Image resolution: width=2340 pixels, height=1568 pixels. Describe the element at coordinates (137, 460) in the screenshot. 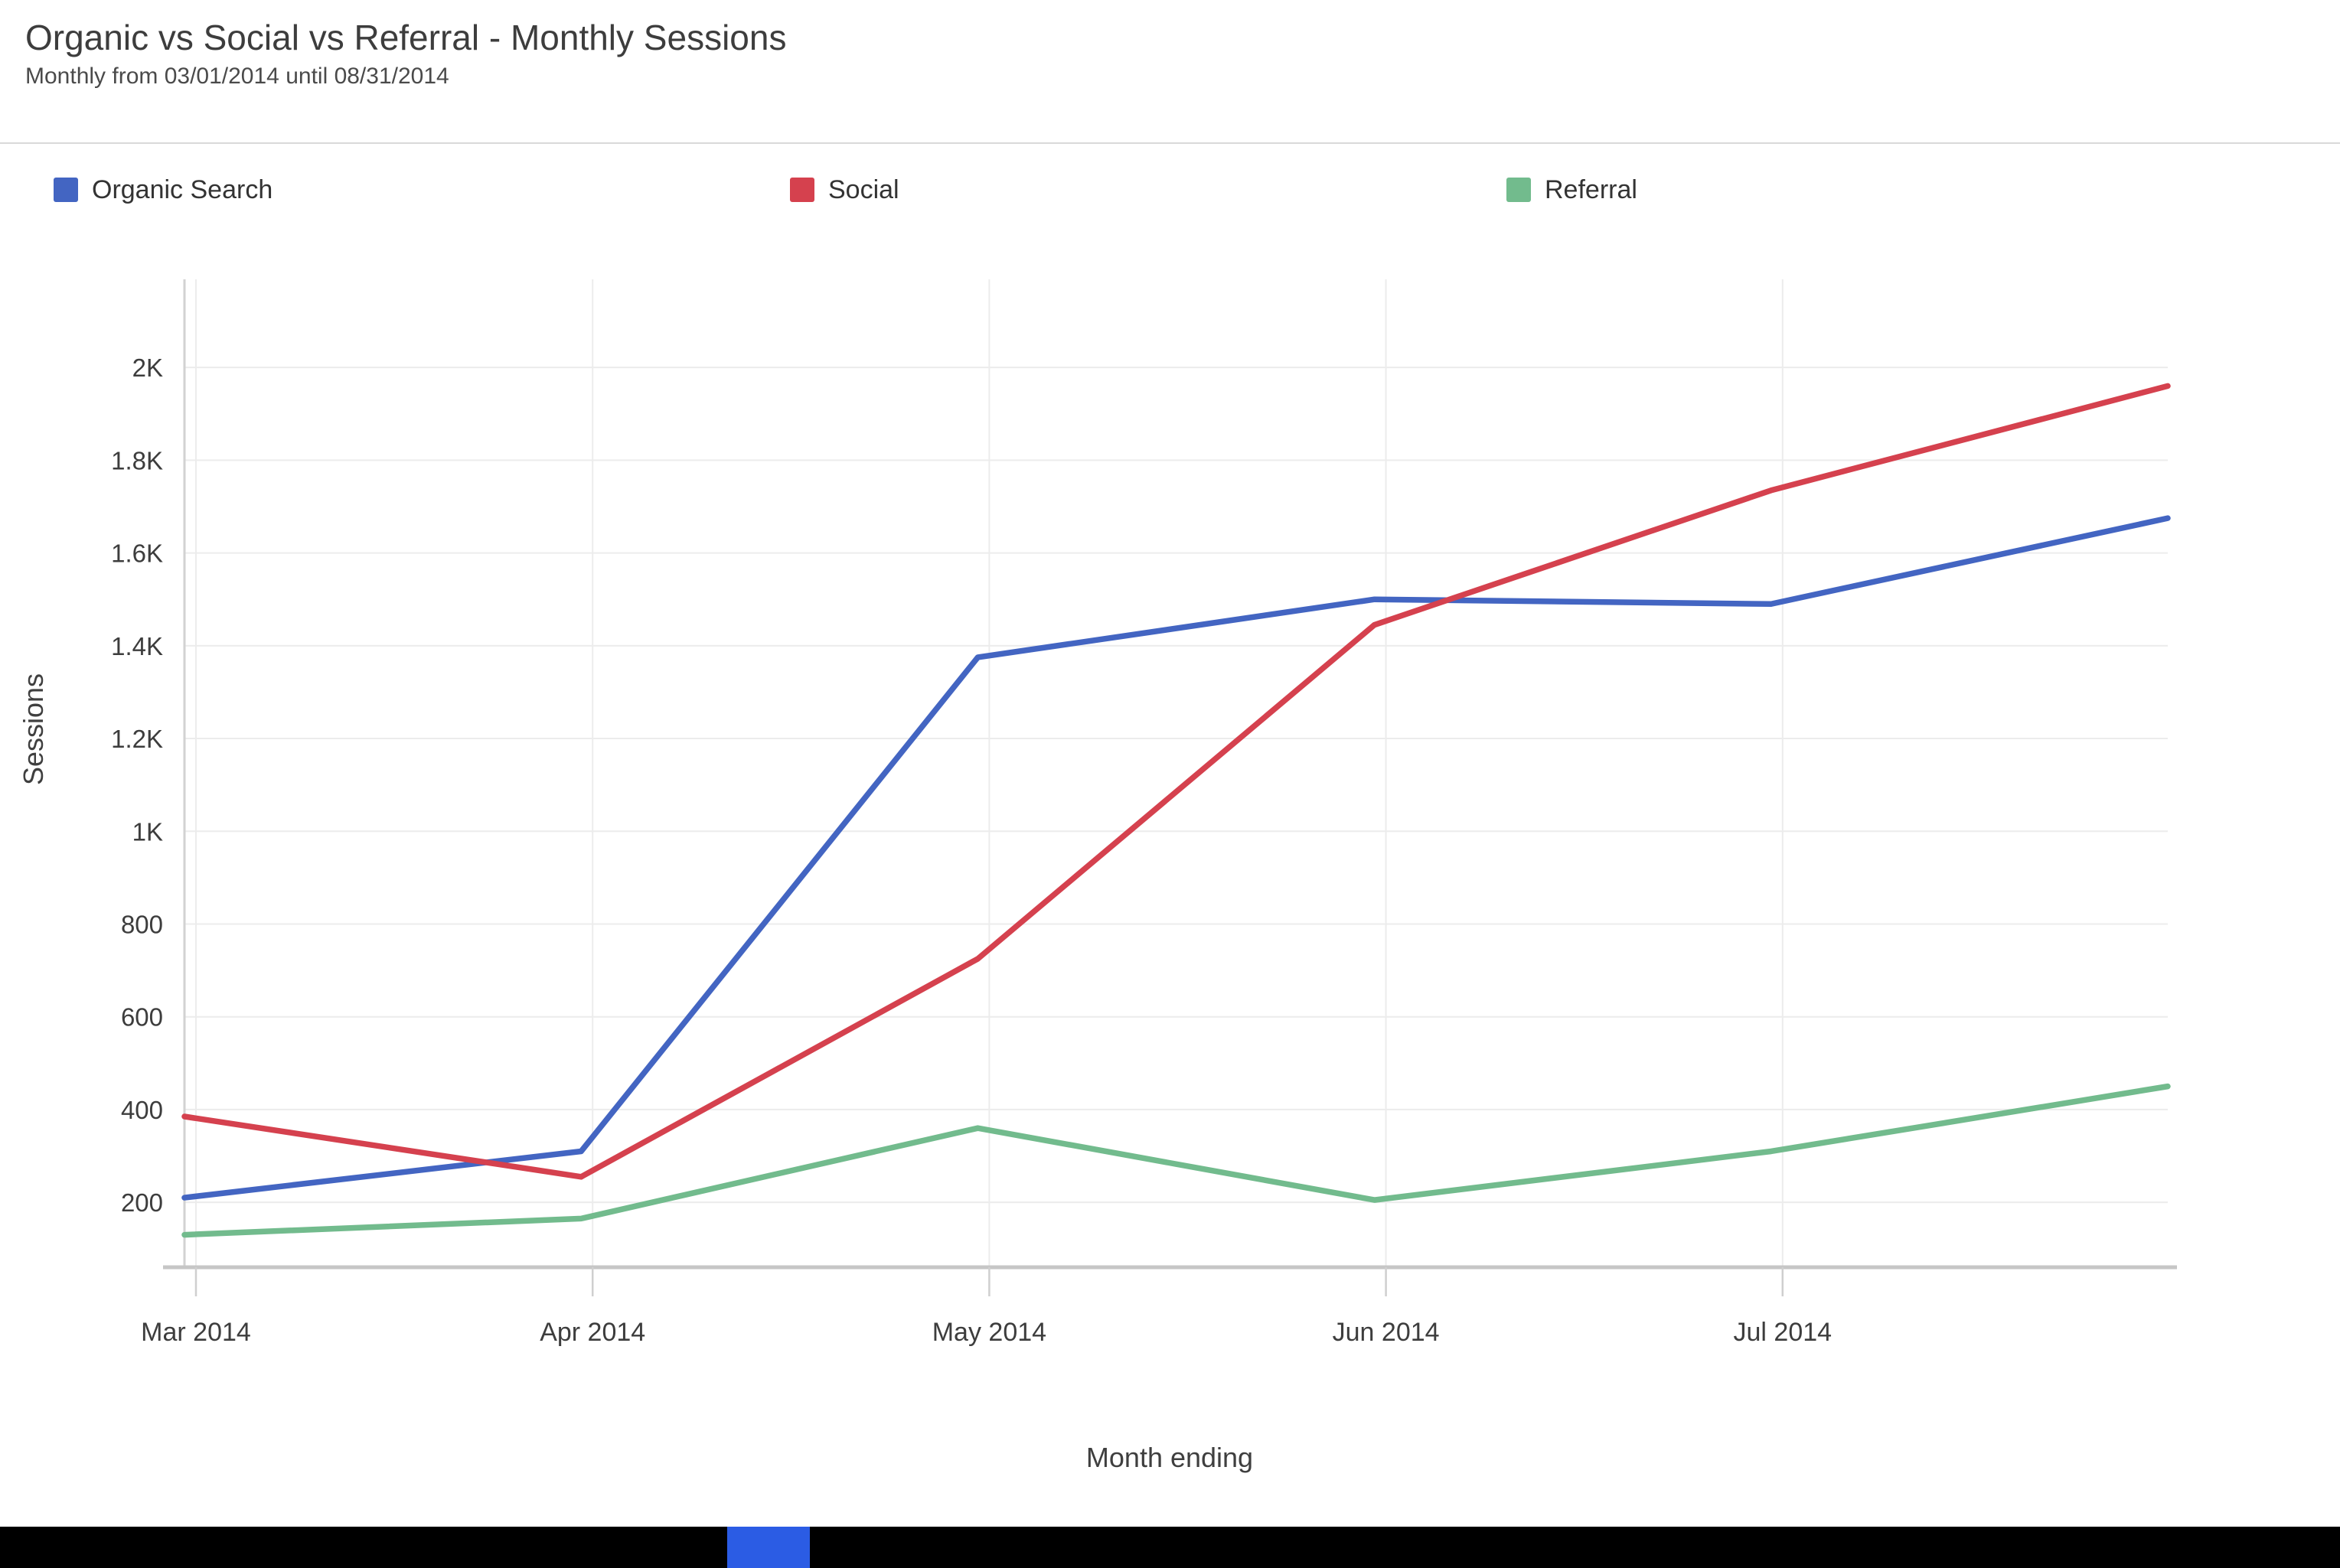

I see `y-tick-label: 1.8K` at that location.